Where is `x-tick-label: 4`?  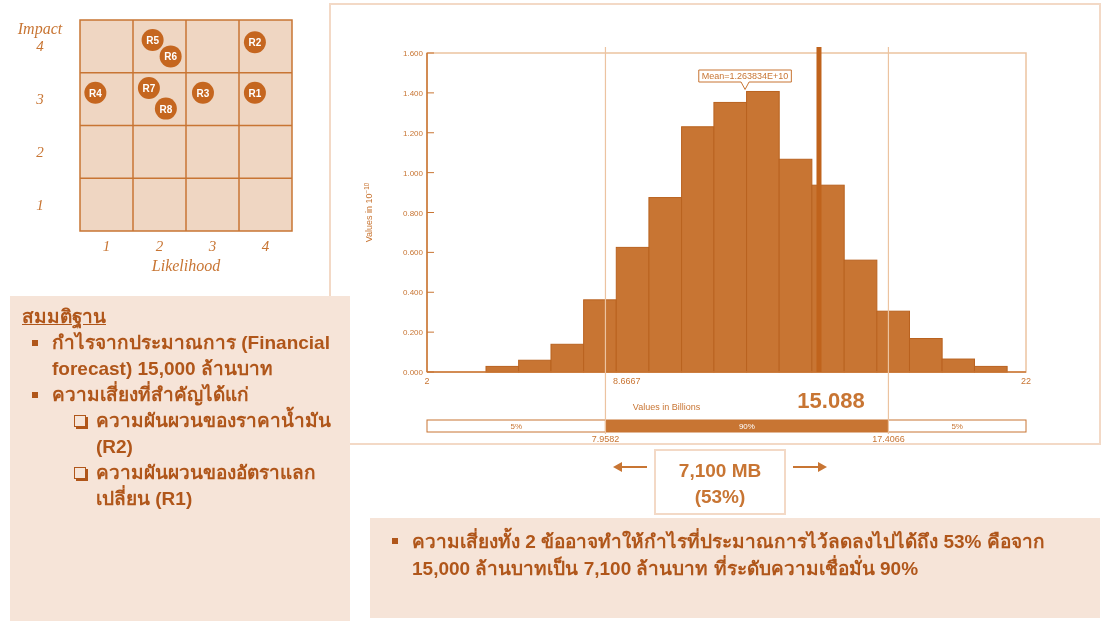
x-tick-label: 4 is located at coordinates (265, 246).